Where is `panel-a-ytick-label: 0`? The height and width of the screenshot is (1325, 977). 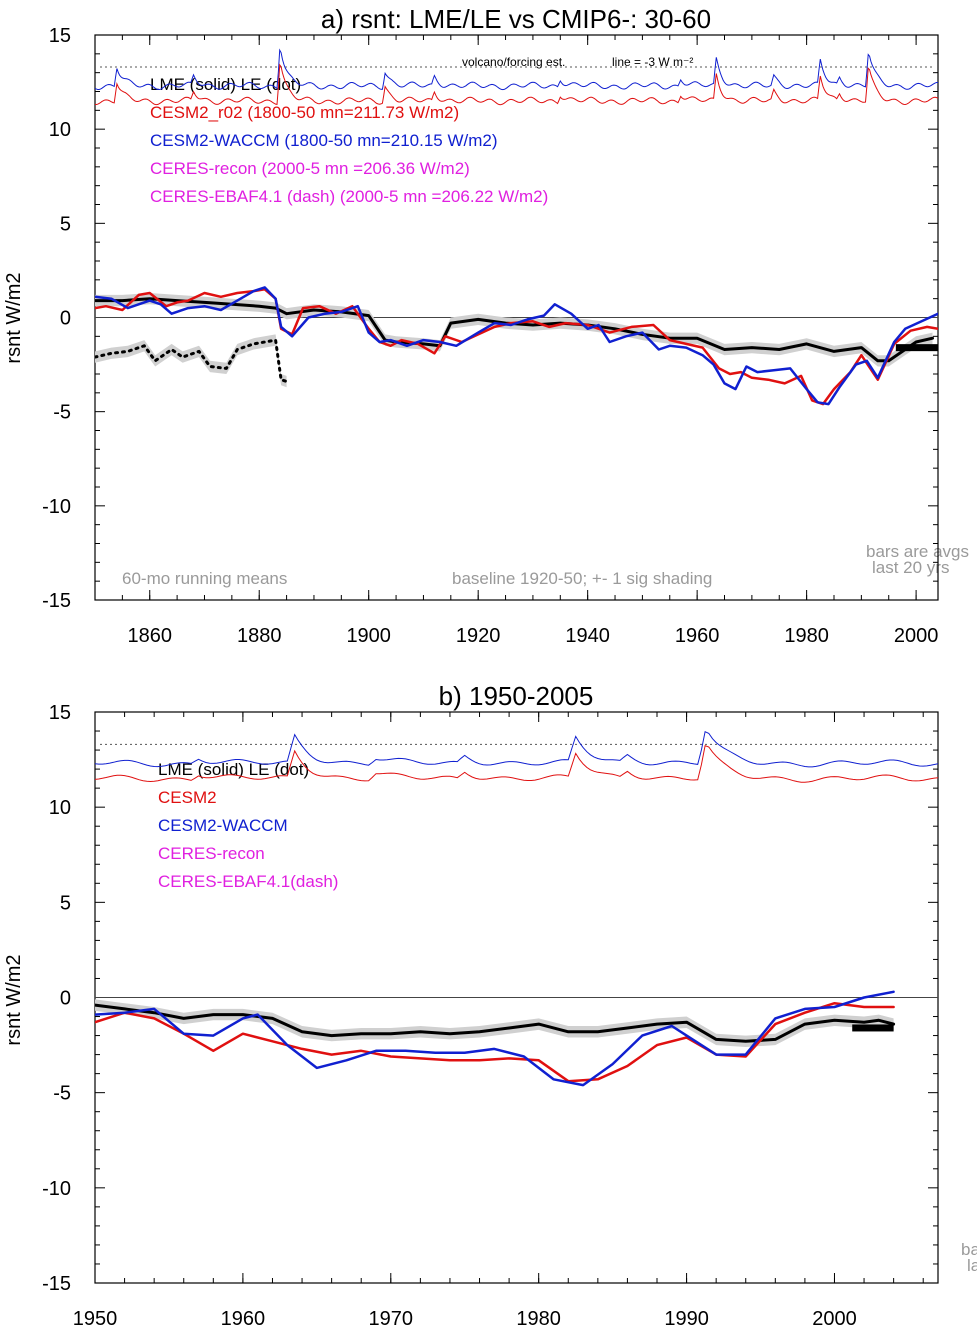
panel-a-ytick-label: 0 is located at coordinates (65, 319).